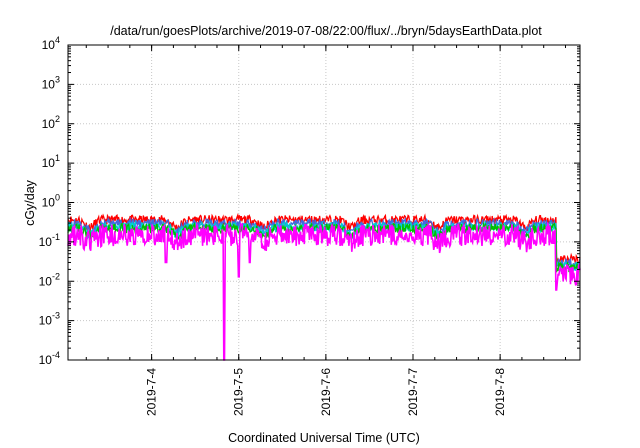 Image resolution: width=640 pixels, height=448 pixels. I want to click on y-tick-label: 10⁻¹, so click(49, 240).